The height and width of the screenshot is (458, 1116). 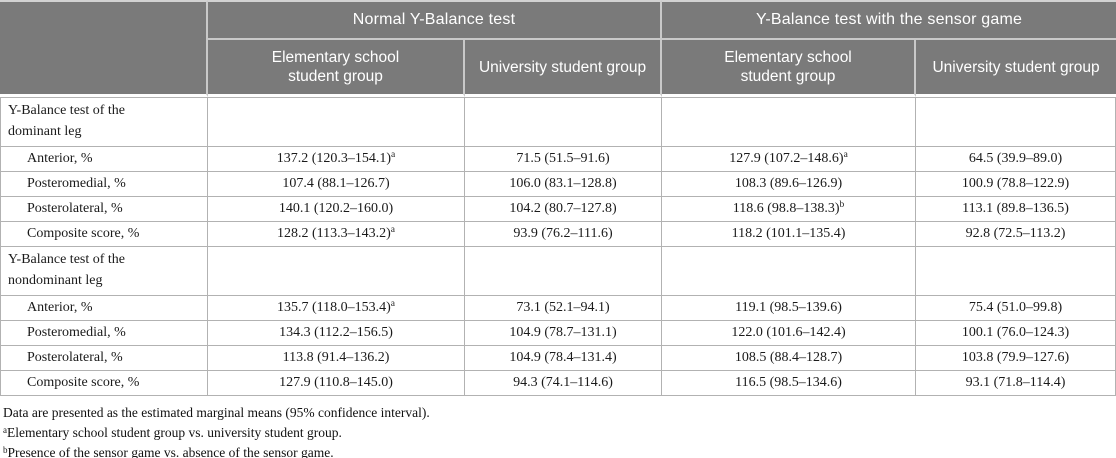 I want to click on value-text: 106.0 (83.1–128.8), so click(x=563, y=183).